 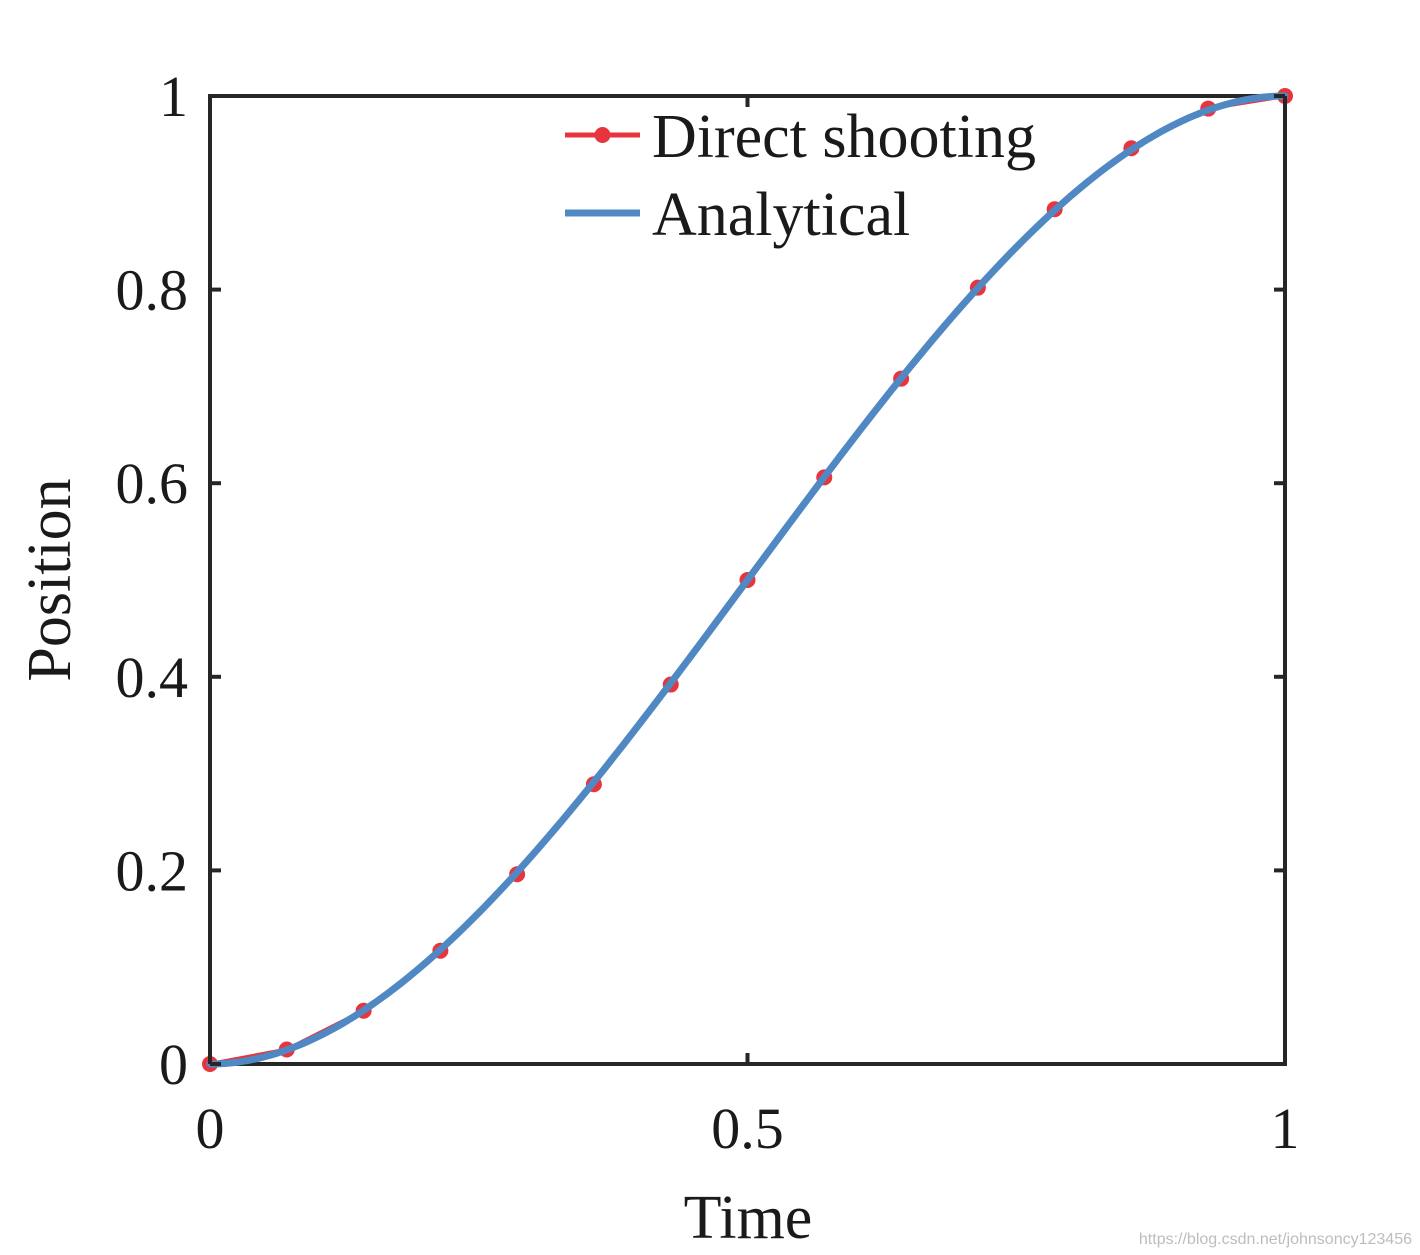 I want to click on y-tick-label: 0.4, so click(x=152, y=677).